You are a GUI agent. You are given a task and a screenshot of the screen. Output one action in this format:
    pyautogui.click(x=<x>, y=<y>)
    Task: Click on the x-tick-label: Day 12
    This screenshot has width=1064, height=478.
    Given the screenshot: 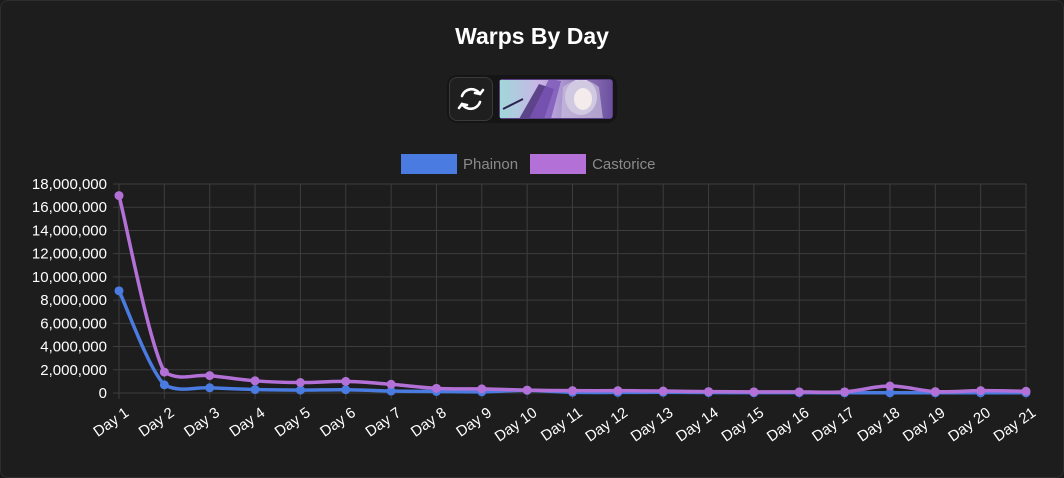 What is the action you would take?
    pyautogui.click(x=606, y=424)
    